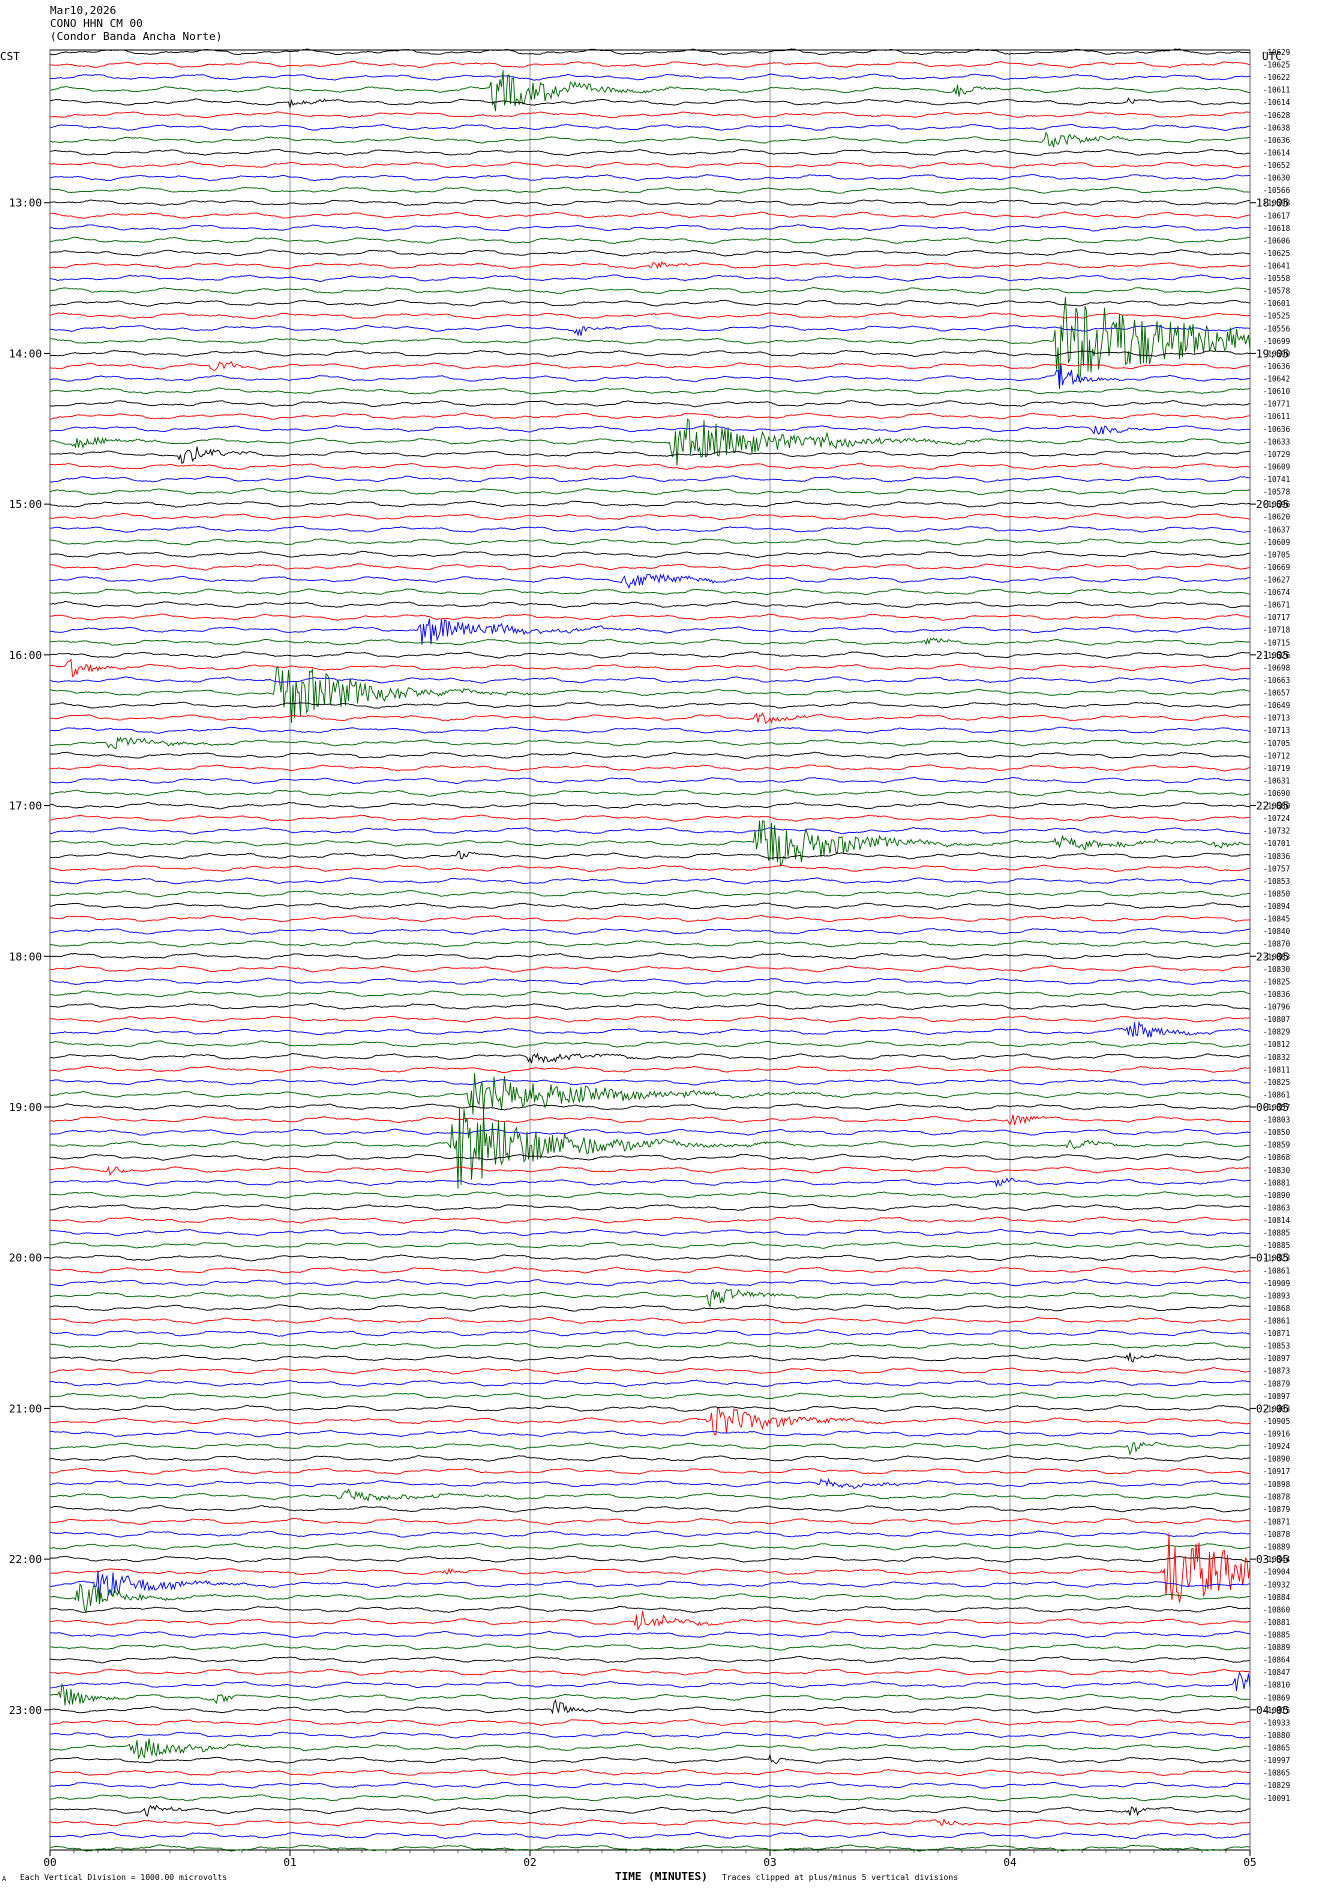 The image size is (1330, 1894). Describe the element at coordinates (1276, 642) in the screenshot. I see `trace-offset-label: -10715` at that location.